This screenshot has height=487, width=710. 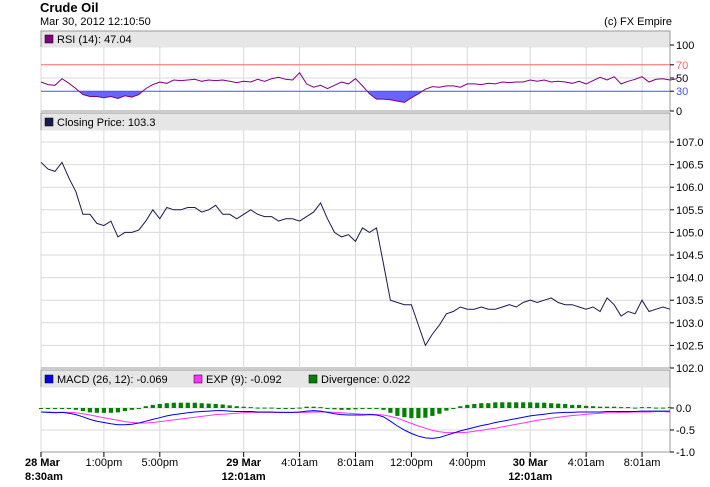 I want to click on rsi-tick-label: 70, so click(x=682, y=66).